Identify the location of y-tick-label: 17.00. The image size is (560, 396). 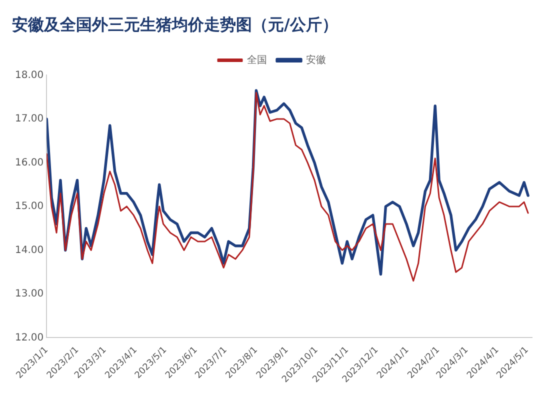
(29, 119).